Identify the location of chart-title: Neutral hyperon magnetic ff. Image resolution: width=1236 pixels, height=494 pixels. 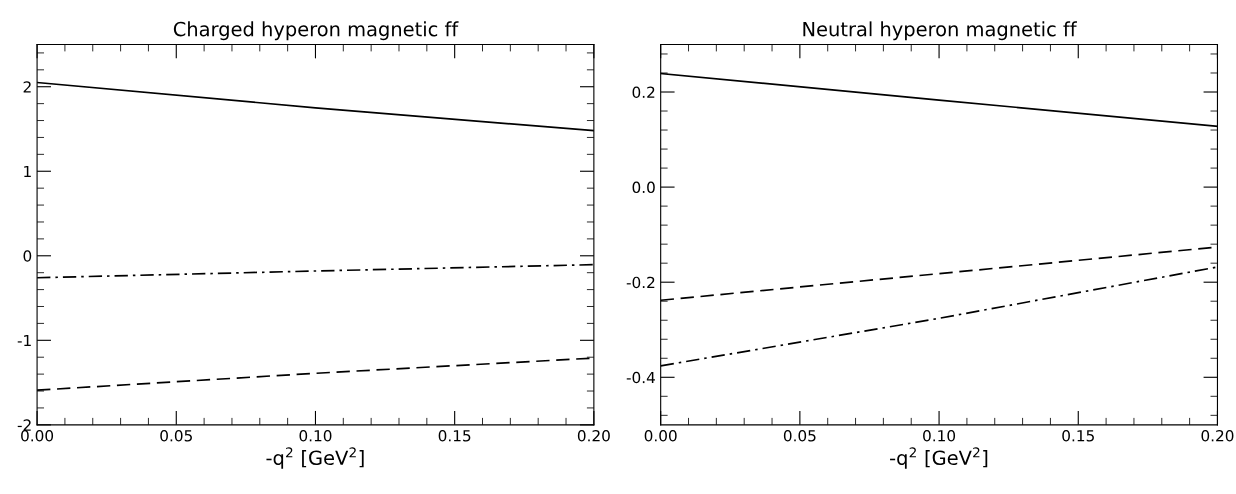
(940, 31).